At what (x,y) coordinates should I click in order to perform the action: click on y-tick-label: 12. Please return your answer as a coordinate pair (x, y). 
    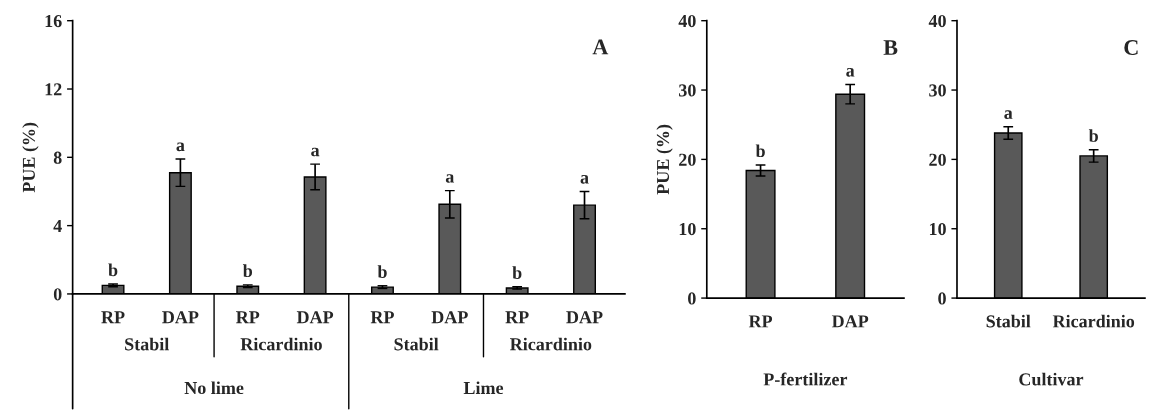
    Looking at the image, I should click on (53, 89).